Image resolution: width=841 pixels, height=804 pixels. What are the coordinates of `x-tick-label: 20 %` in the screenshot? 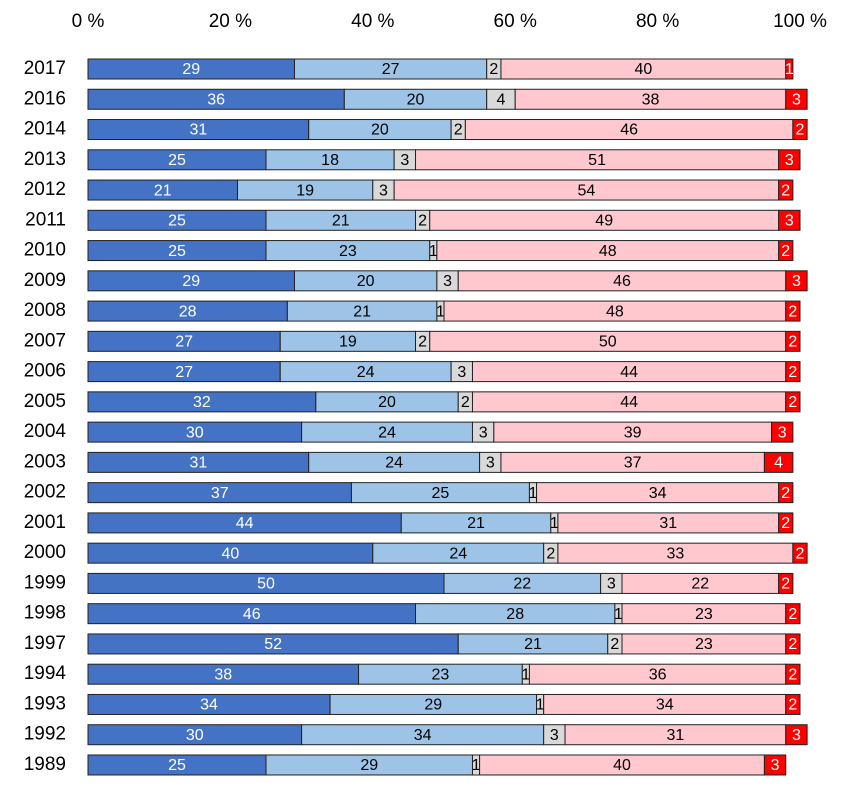 It's located at (230, 21).